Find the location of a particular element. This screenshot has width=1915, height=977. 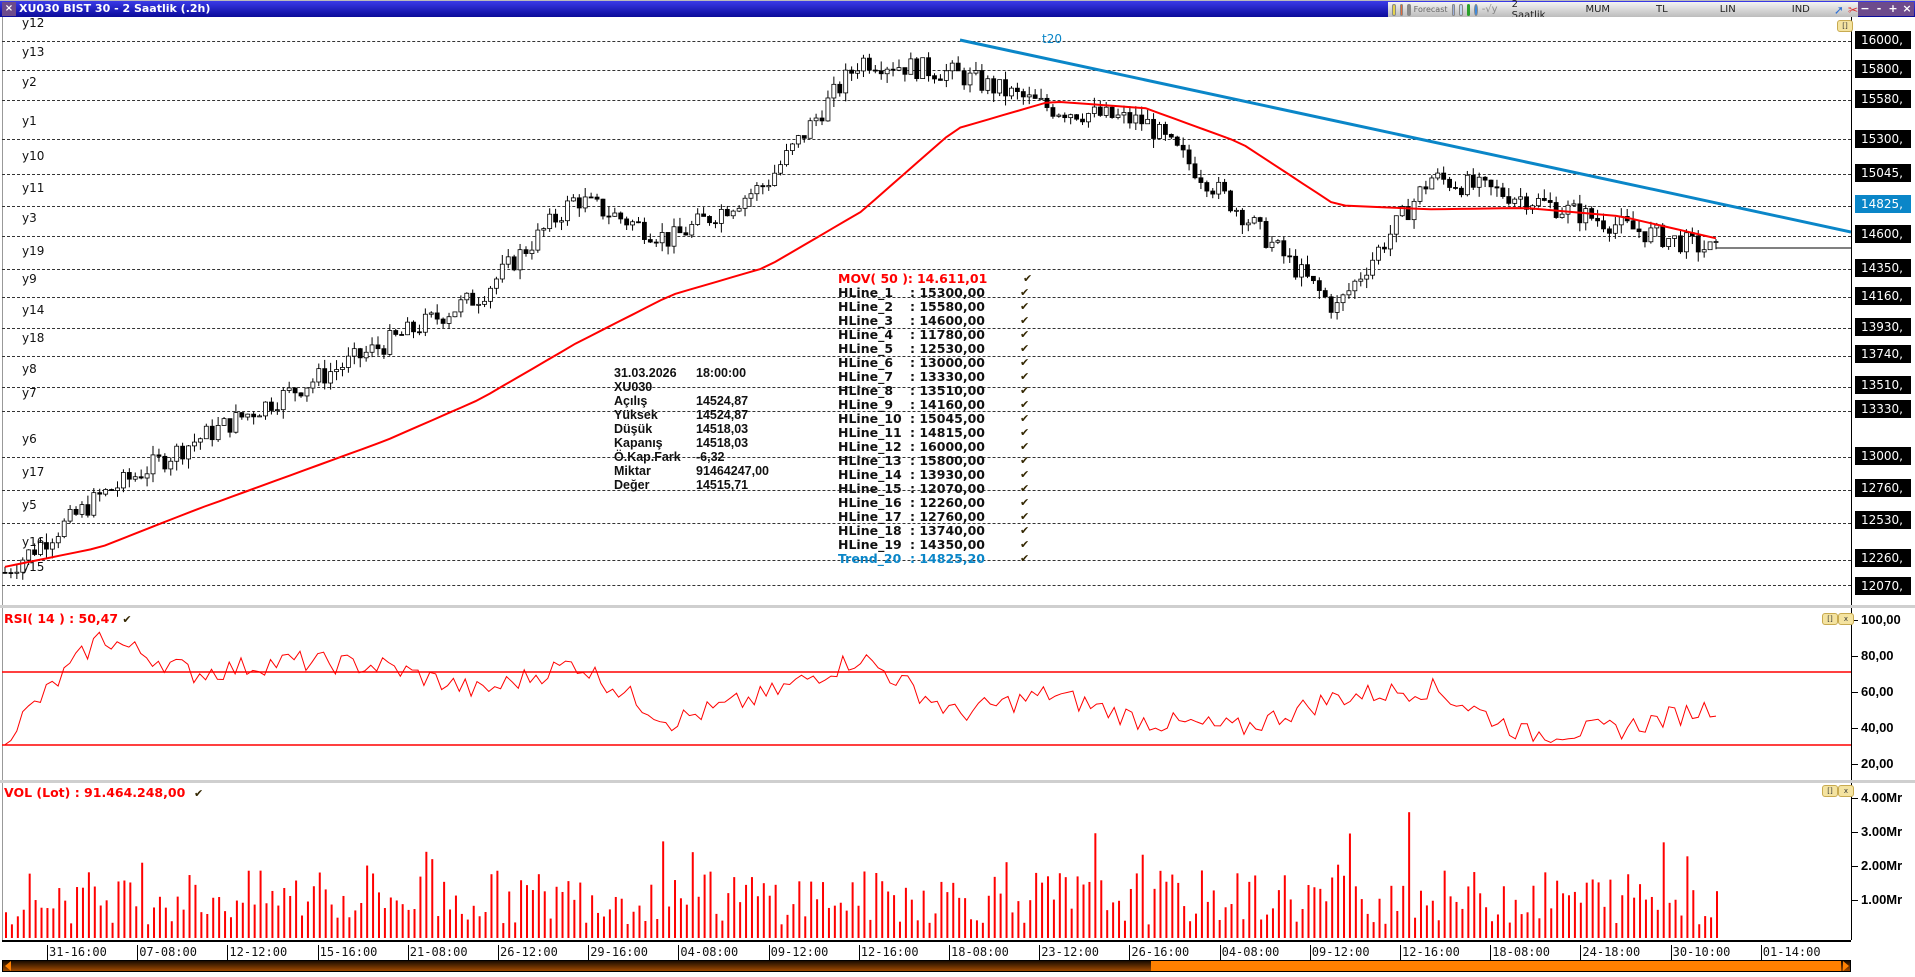

volume-title-text: VOL (Lot) : 91.464.248,00 is located at coordinates (95, 792).